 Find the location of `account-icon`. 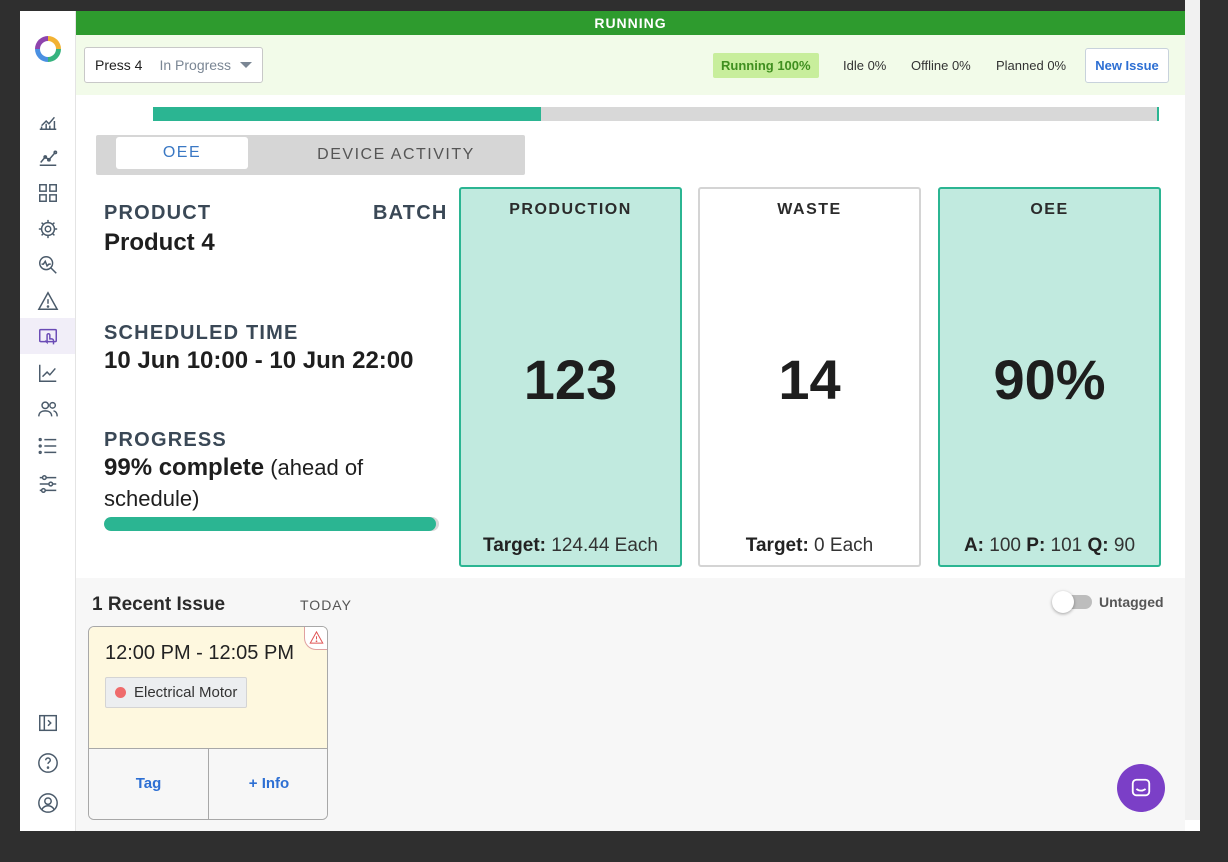

account-icon is located at coordinates (48, 803).